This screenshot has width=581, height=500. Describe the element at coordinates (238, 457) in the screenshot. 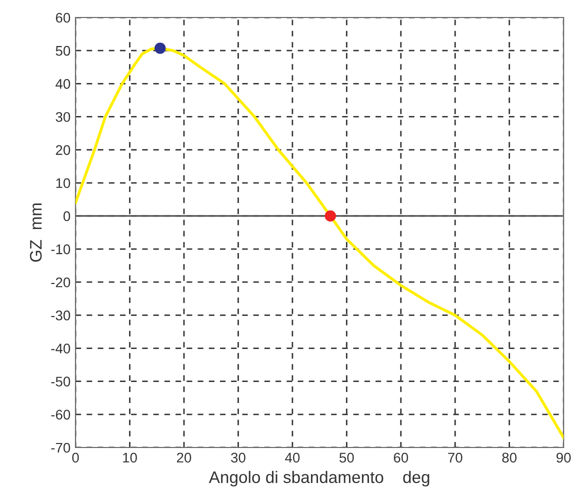

I see `x-tick-label: 30` at that location.